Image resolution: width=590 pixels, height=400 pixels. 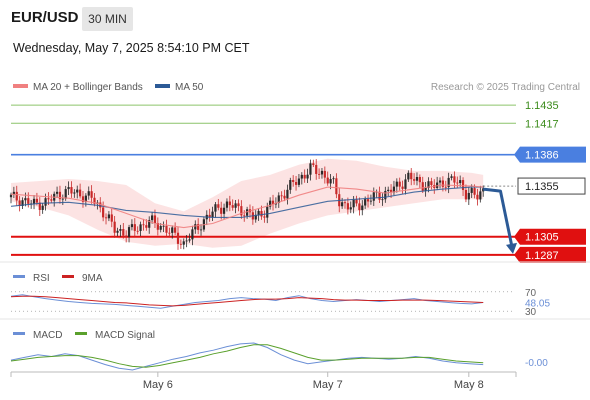 I want to click on last-price-label: 1.1355, so click(x=542, y=187).